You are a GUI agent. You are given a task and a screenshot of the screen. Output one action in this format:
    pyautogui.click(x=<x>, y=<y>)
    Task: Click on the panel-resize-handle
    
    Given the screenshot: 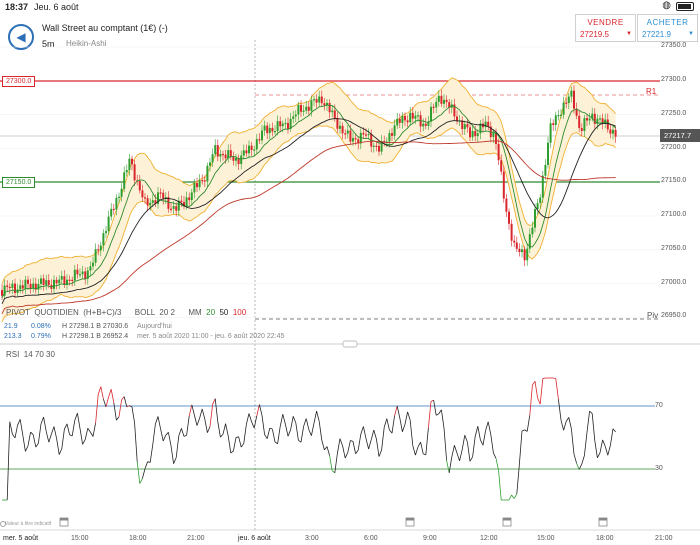 What is the action you would take?
    pyautogui.click(x=350, y=344)
    